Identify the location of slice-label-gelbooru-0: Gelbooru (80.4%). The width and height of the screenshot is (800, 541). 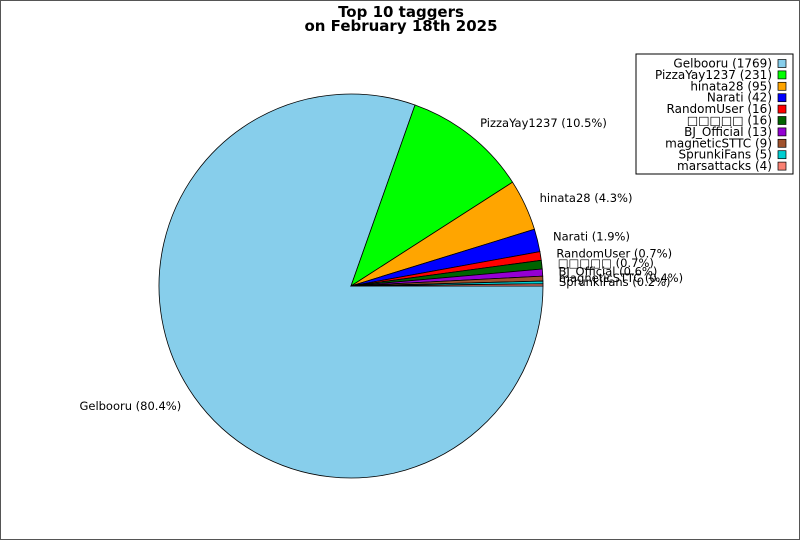
(130, 406).